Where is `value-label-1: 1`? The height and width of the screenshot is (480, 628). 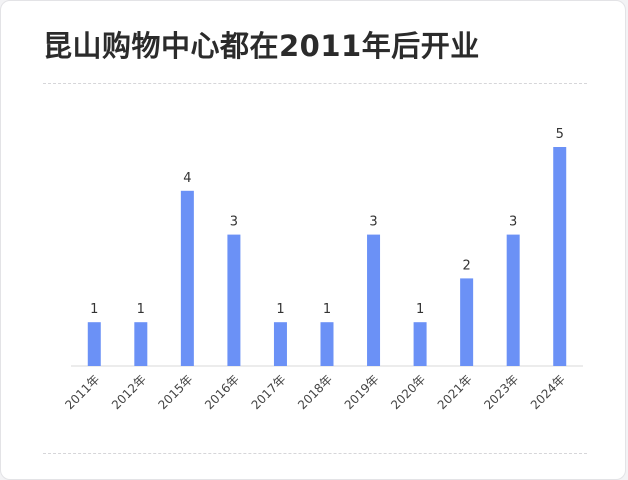
value-label-1: 1 is located at coordinates (141, 309).